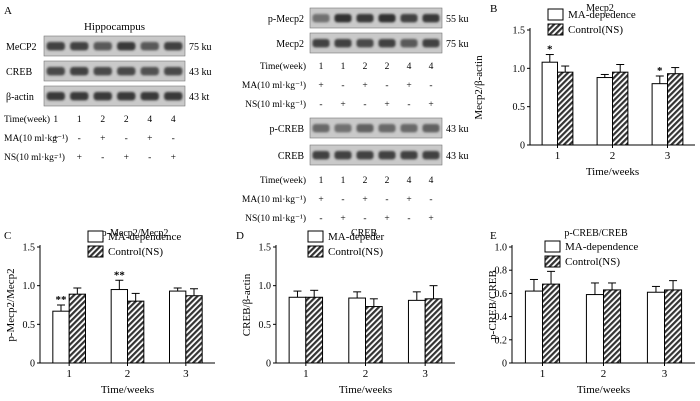  What do you see at coordinates (144, 237) in the screenshot?
I see `legend-label: MA-dependence` at bounding box center [144, 237].